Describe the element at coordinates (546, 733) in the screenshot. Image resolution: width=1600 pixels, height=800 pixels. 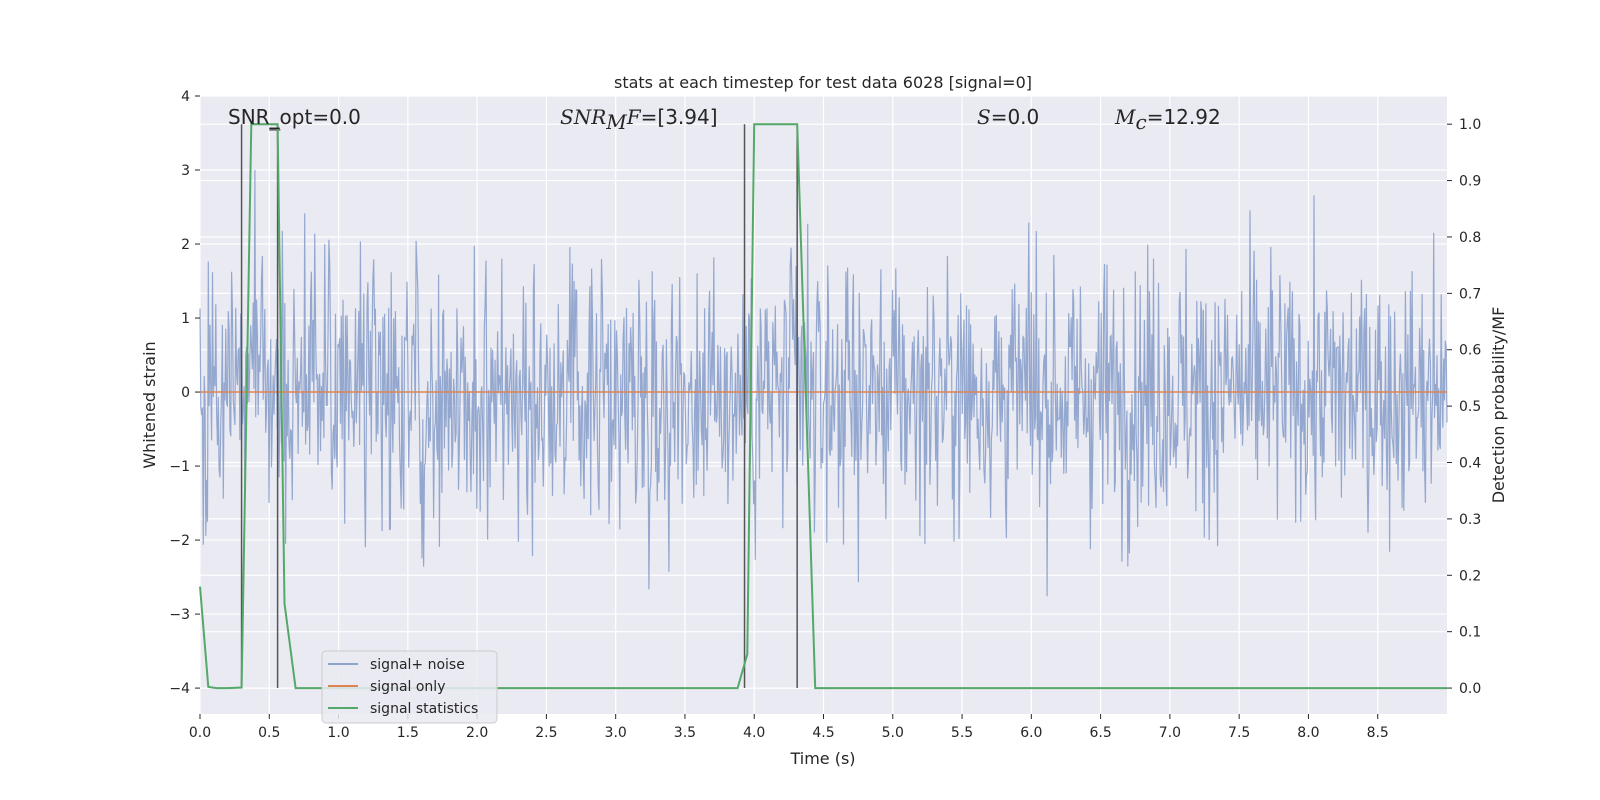
I see `x-tick-label: 2.5` at that location.